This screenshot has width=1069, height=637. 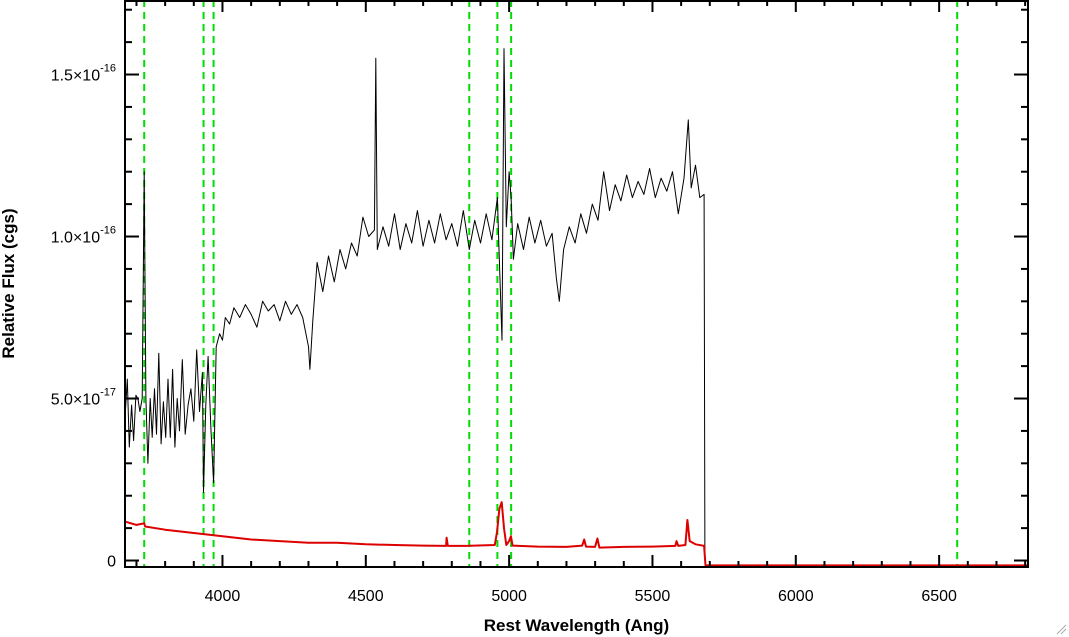 What do you see at coordinates (366, 596) in the screenshot?
I see `x-tick-label: 4500` at bounding box center [366, 596].